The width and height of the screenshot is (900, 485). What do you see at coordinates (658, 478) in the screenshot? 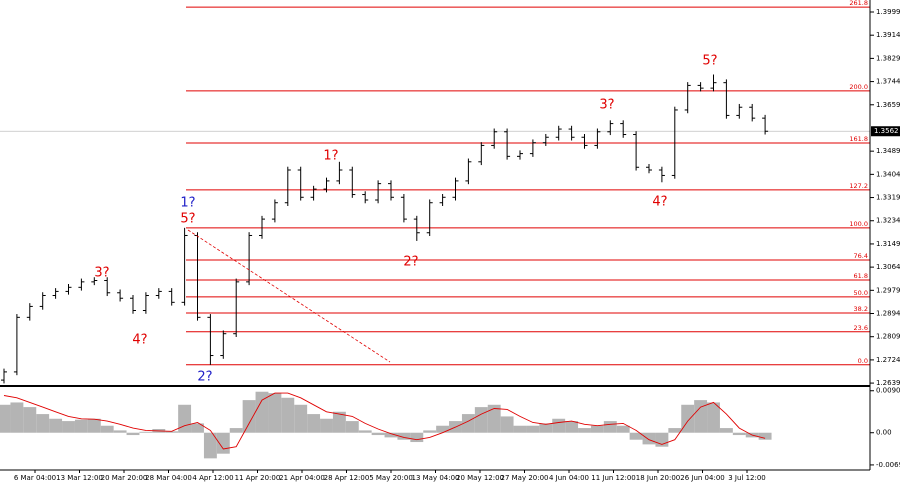
I see `x-tick-label: 18 Jun 20:00` at bounding box center [658, 478].